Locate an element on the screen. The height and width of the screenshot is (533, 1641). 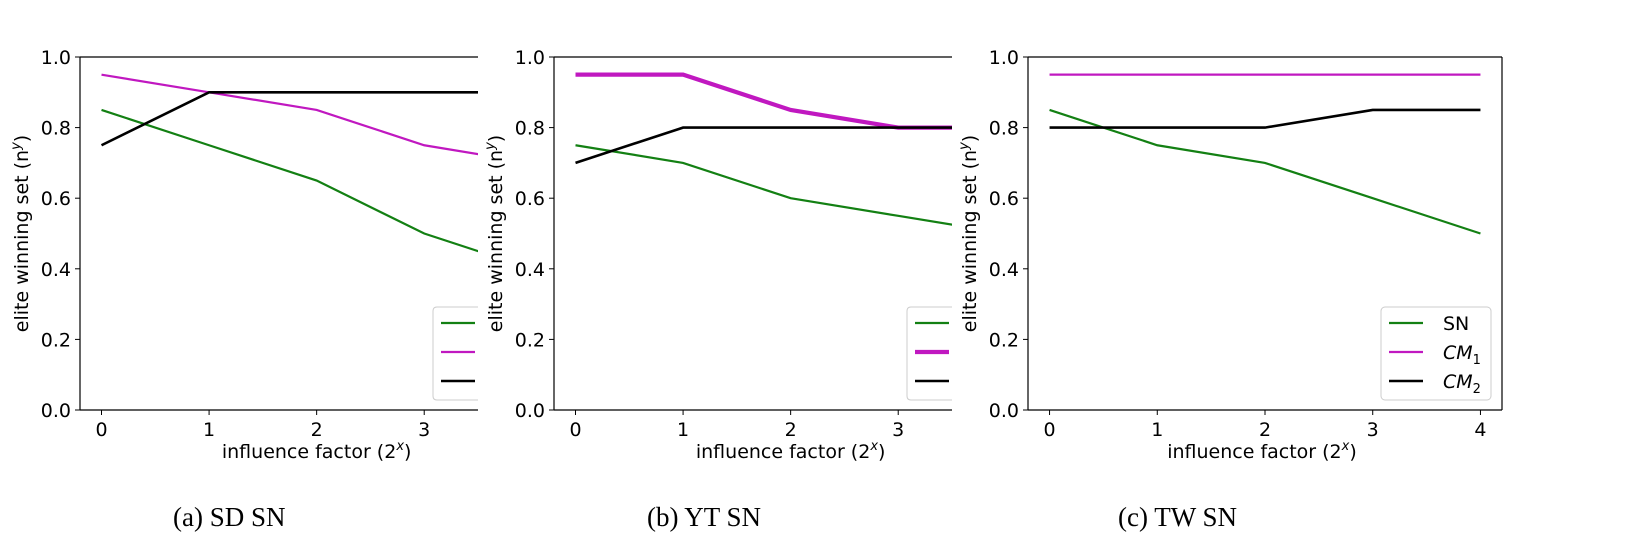
x-tick-label: 4 is located at coordinates (1480, 430).